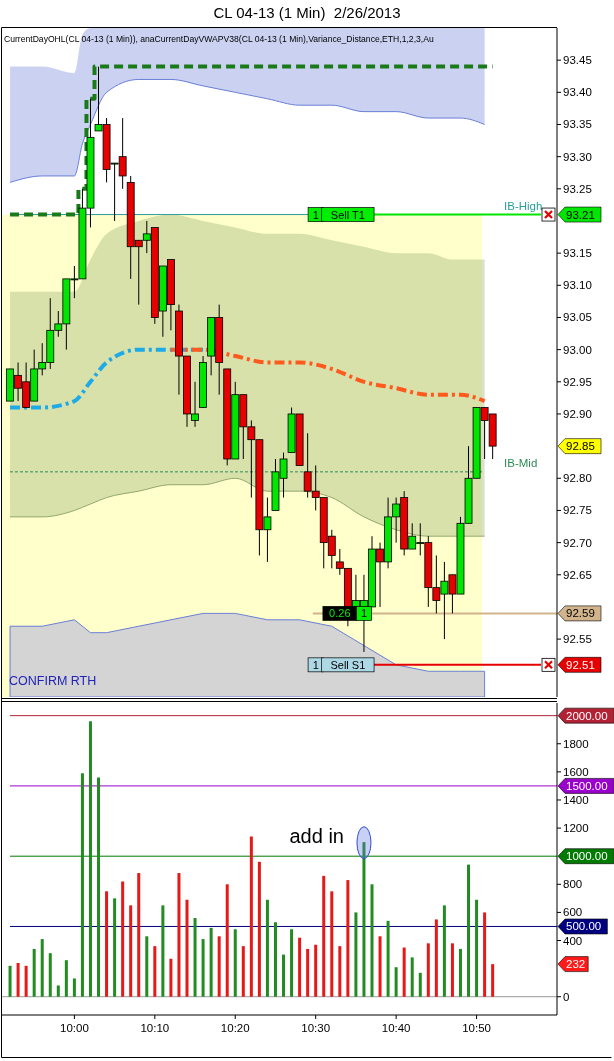 The width and height of the screenshot is (614, 1061). Describe the element at coordinates (580, 446) in the screenshot. I see `annotation: 92.85` at that location.